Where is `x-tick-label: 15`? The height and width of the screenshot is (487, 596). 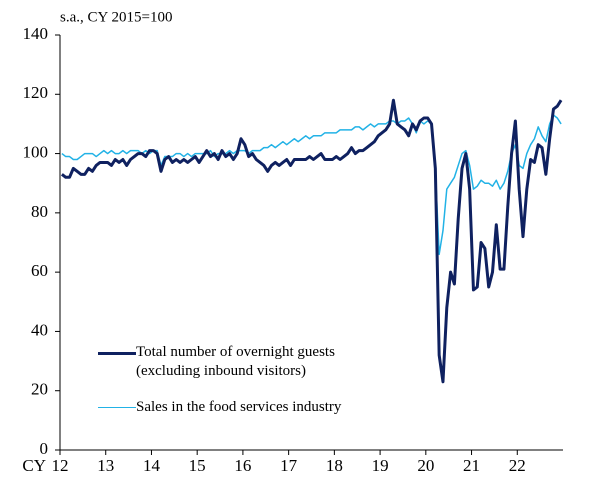 x-tick-label: 15 is located at coordinates (197, 465).